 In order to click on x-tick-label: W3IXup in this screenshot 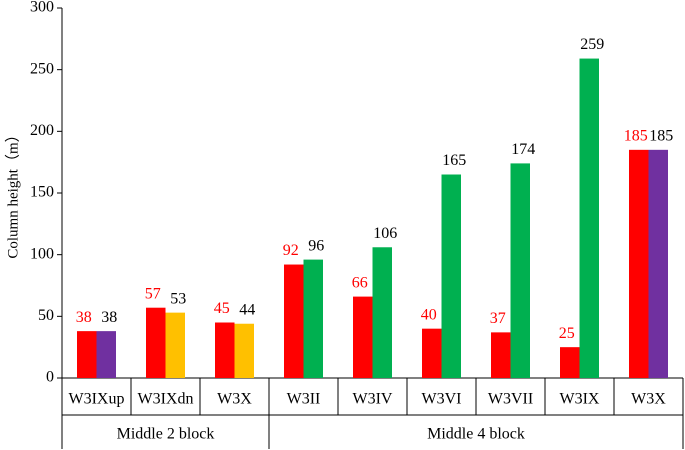, I will do `click(97, 399)`.